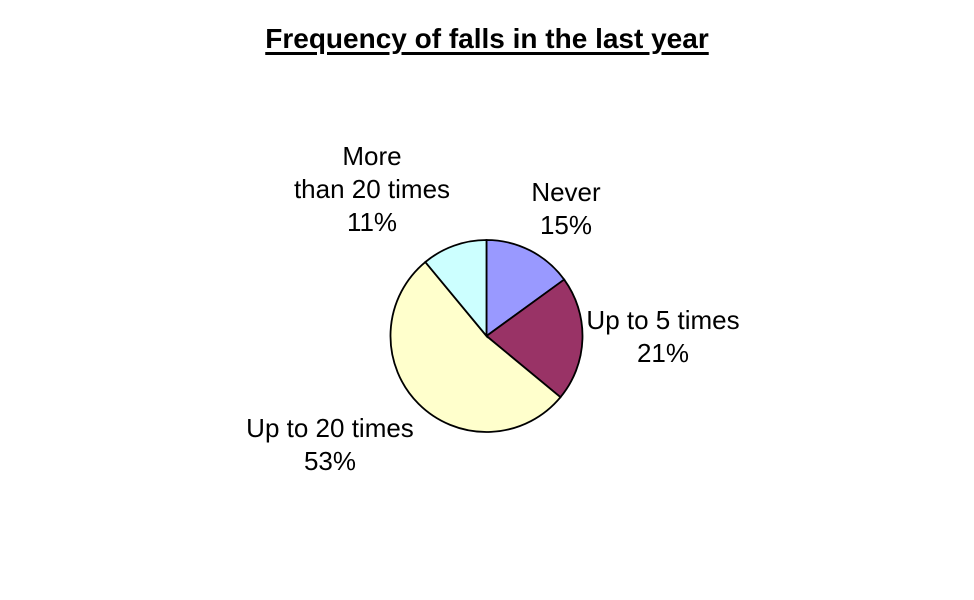 This screenshot has height=600, width=974. Describe the element at coordinates (330, 428) in the screenshot. I see `callout-line: Up to 20 times` at that location.